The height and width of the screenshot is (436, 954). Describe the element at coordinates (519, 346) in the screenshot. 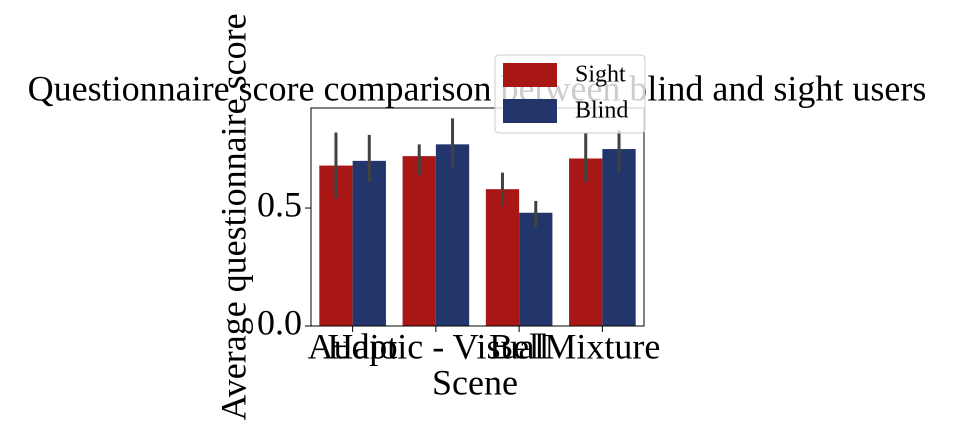

I see `x-tick-label: Bell` at that location.